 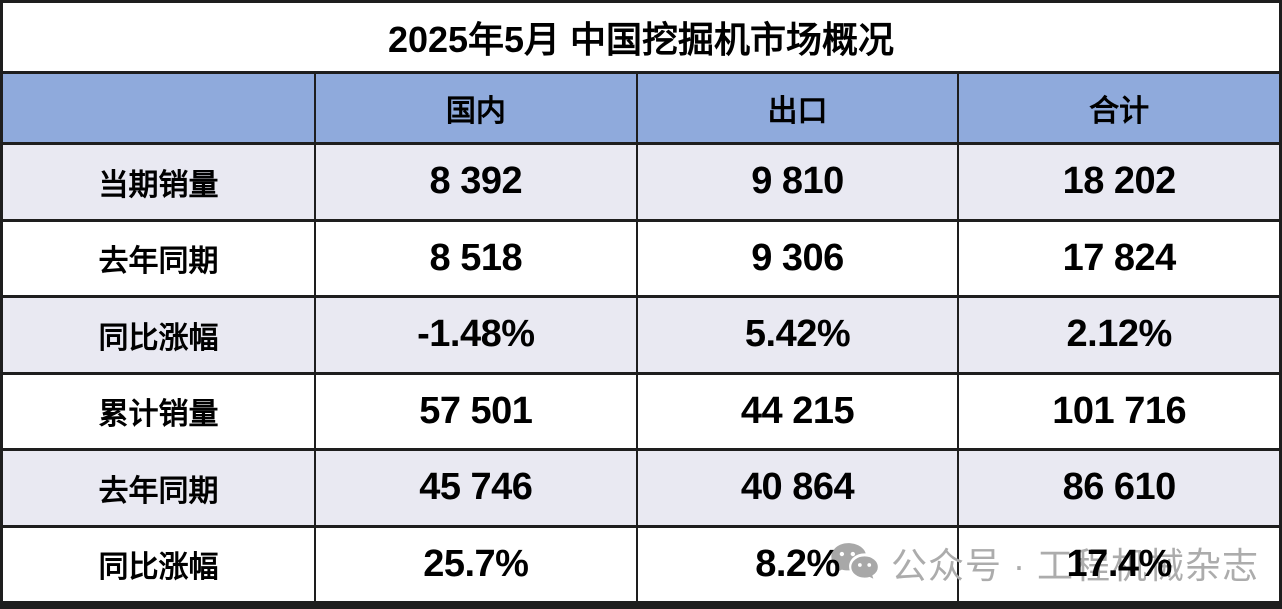 I want to click on cell-text: 45 746, so click(x=476, y=487).